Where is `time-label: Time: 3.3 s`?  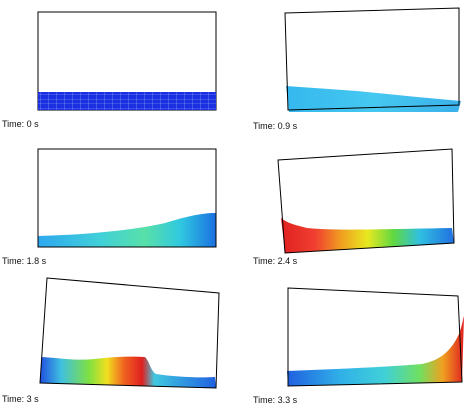 time-label: Time: 3.3 s is located at coordinates (275, 400).